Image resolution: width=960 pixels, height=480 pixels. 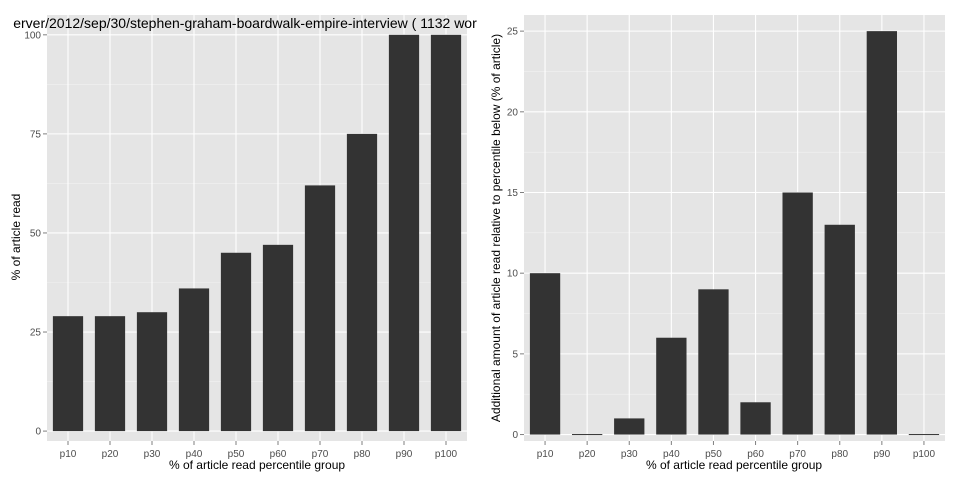 What do you see at coordinates (839, 329) in the screenshot?
I see `right-chart-bar-p80` at bounding box center [839, 329].